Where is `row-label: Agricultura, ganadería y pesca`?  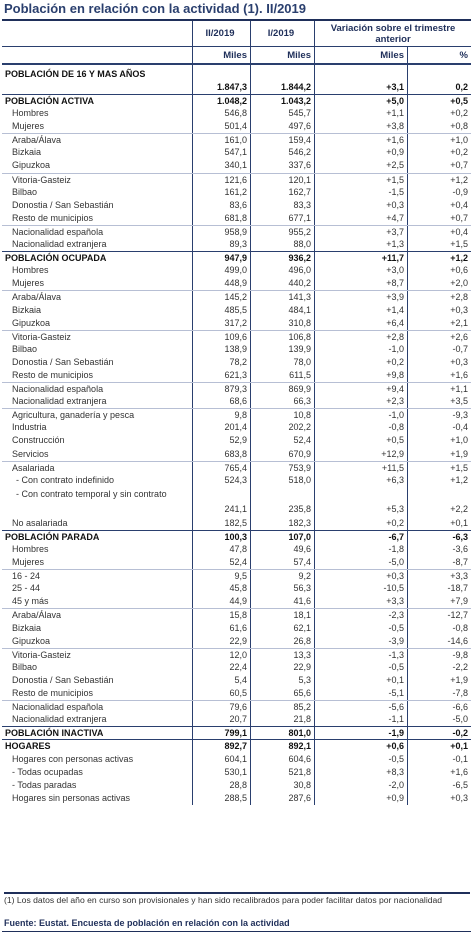
row-label: Agricultura, ganadería y pesca is located at coordinates (73, 415).